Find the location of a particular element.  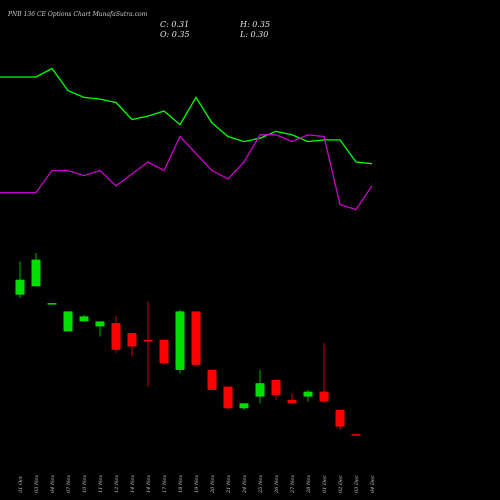

open-value: O: 0.35 is located at coordinates (175, 34).